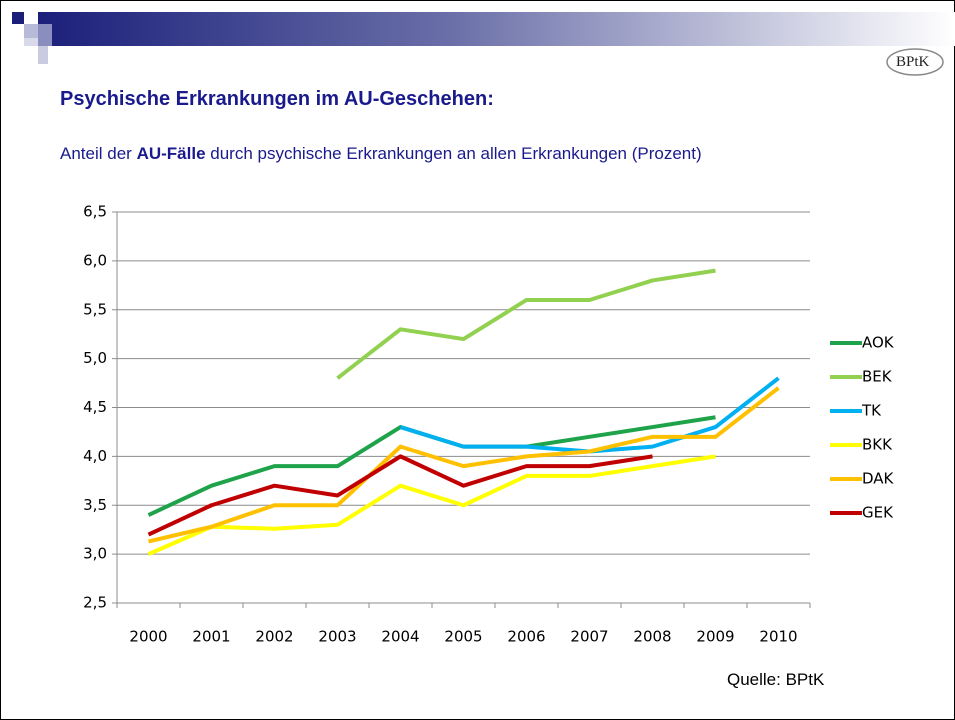 This screenshot has height=720, width=955. Describe the element at coordinates (463, 637) in the screenshot. I see `x-tick-label: 2005` at that location.